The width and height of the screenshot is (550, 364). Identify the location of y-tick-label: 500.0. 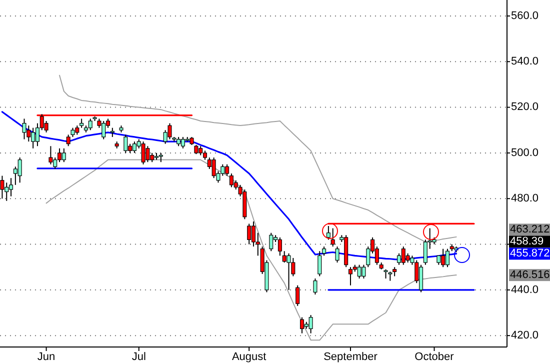
(525, 152).